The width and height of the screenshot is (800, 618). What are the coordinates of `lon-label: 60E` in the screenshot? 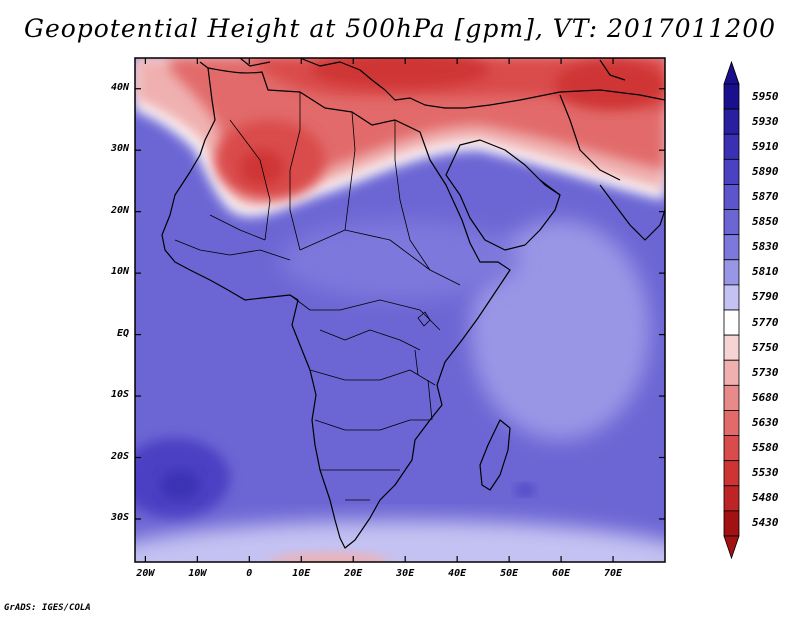 It's located at (561, 573).